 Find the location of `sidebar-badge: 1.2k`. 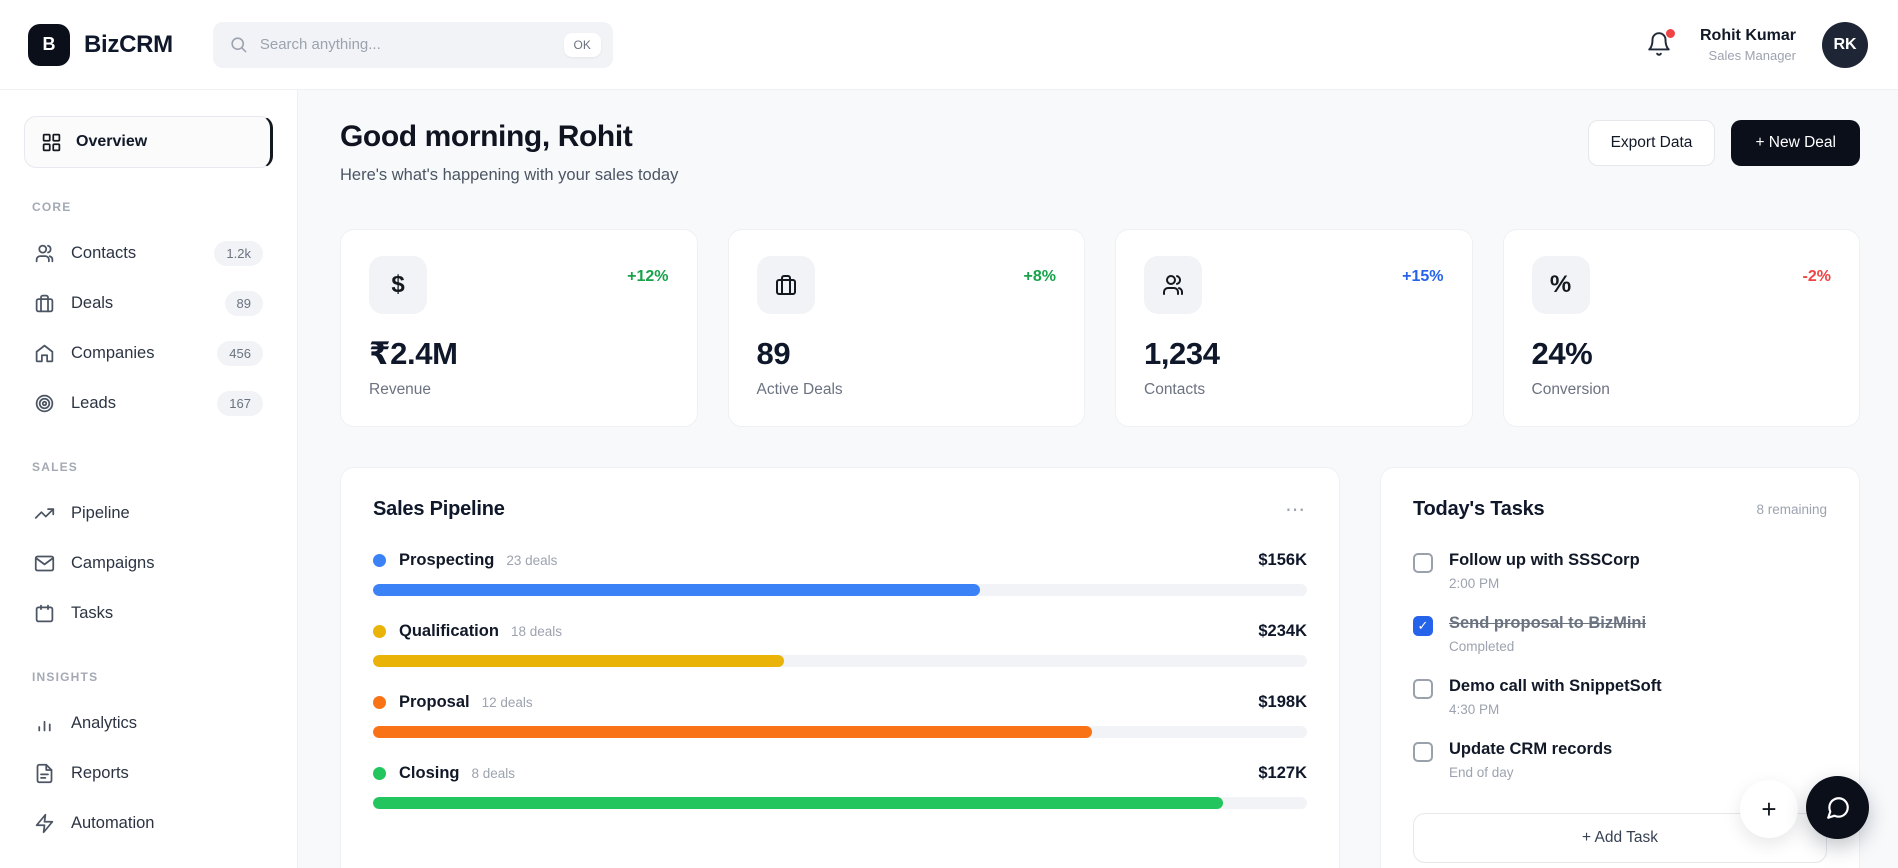

sidebar-badge: 1.2k is located at coordinates (238, 253).